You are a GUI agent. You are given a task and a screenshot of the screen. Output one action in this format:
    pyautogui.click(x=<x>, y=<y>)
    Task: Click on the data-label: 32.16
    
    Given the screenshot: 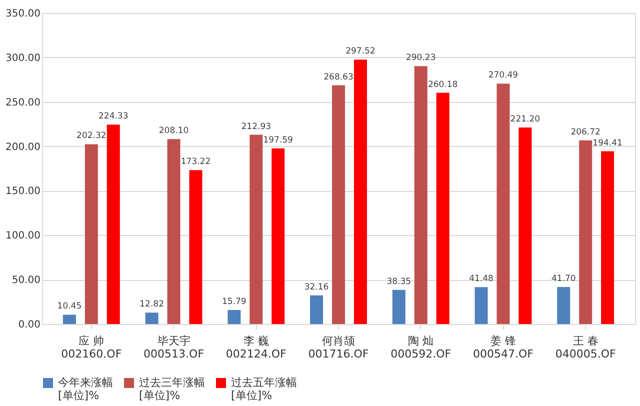 What is the action you would take?
    pyautogui.click(x=316, y=287)
    